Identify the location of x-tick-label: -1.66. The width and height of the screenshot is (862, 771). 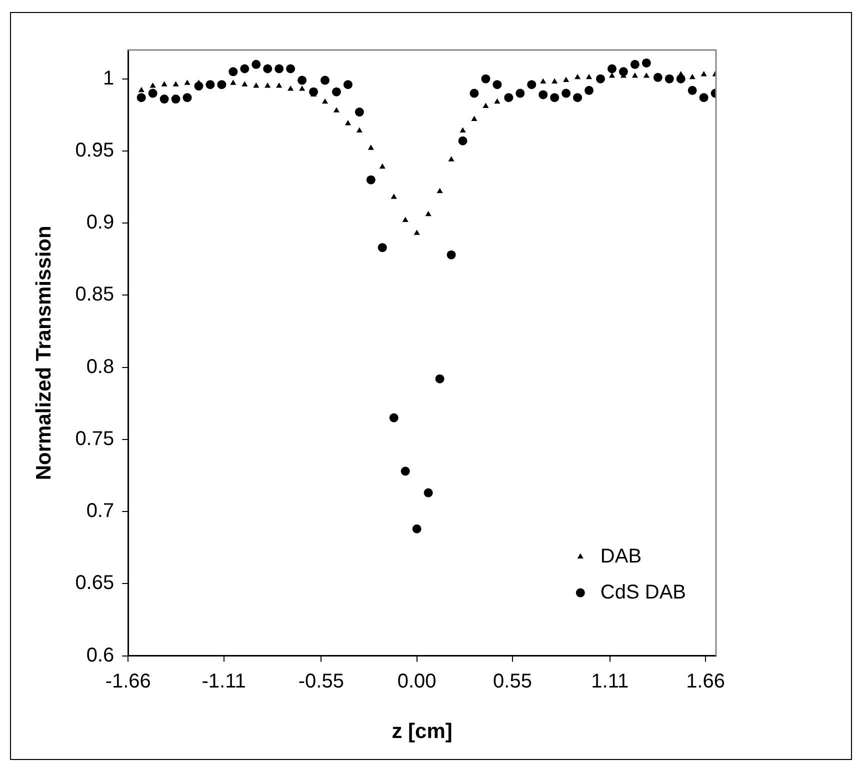
(128, 681).